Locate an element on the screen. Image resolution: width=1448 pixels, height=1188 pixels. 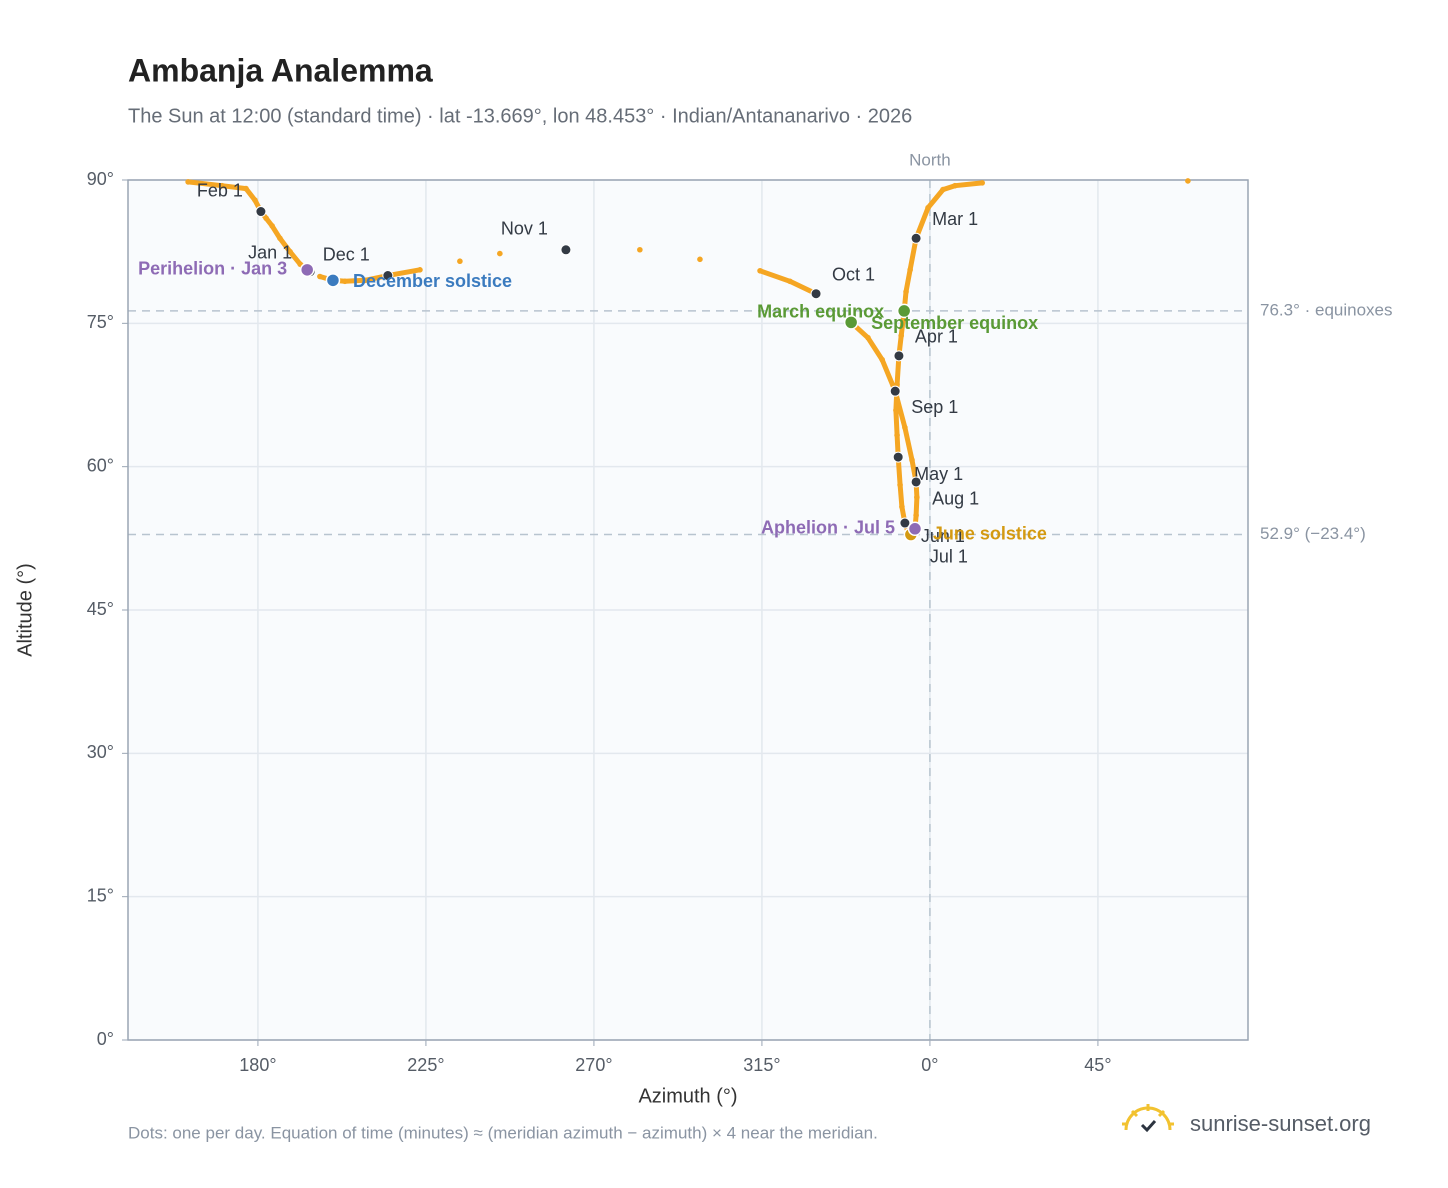
y-axis-label: Altitude (°) is located at coordinates (25, 610).